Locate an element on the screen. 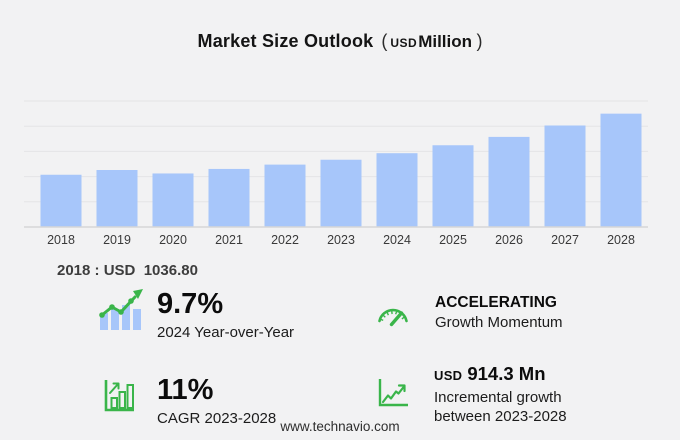 The width and height of the screenshot is (680, 440). incremental-label-line1: Incremental growth is located at coordinates (498, 397).